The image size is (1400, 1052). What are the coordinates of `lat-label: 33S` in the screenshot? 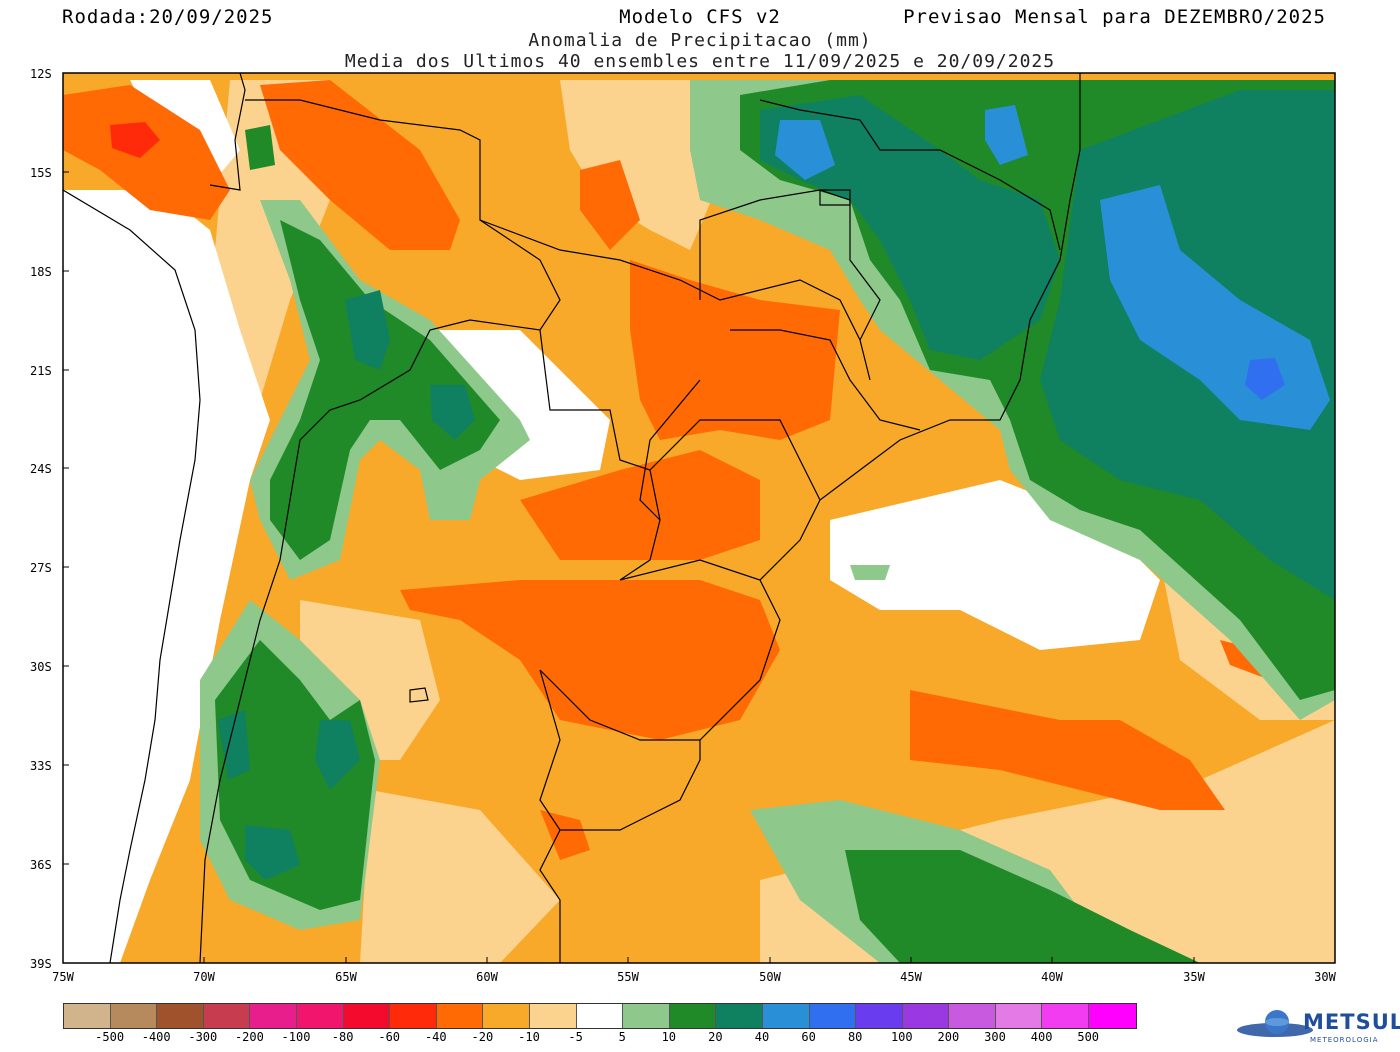 It's located at (41, 766).